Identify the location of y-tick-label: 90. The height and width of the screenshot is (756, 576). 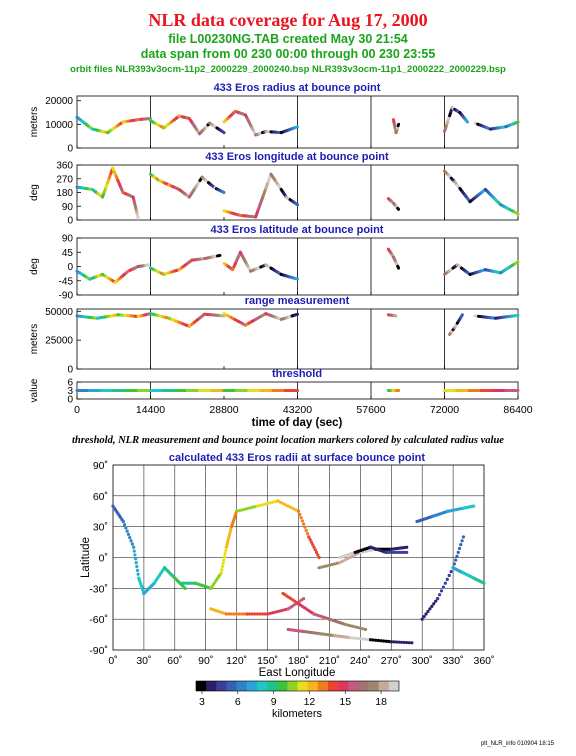
(68, 239).